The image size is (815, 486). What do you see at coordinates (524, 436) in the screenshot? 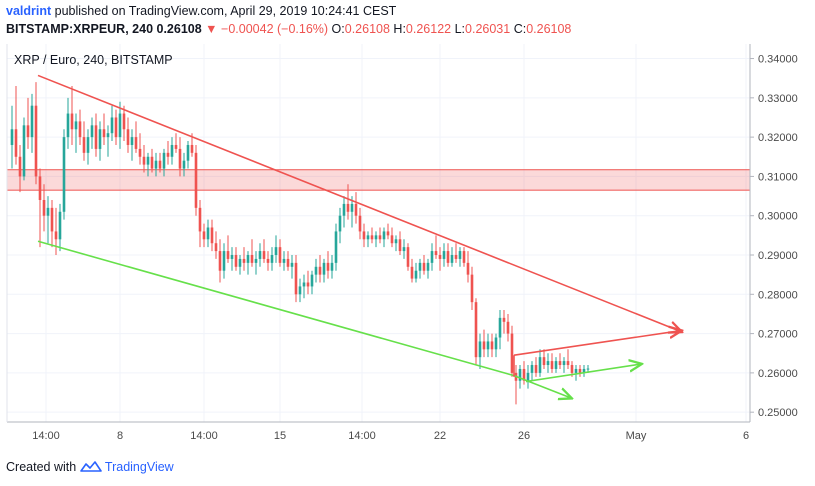
I see `x-tick-label: 26` at bounding box center [524, 436].